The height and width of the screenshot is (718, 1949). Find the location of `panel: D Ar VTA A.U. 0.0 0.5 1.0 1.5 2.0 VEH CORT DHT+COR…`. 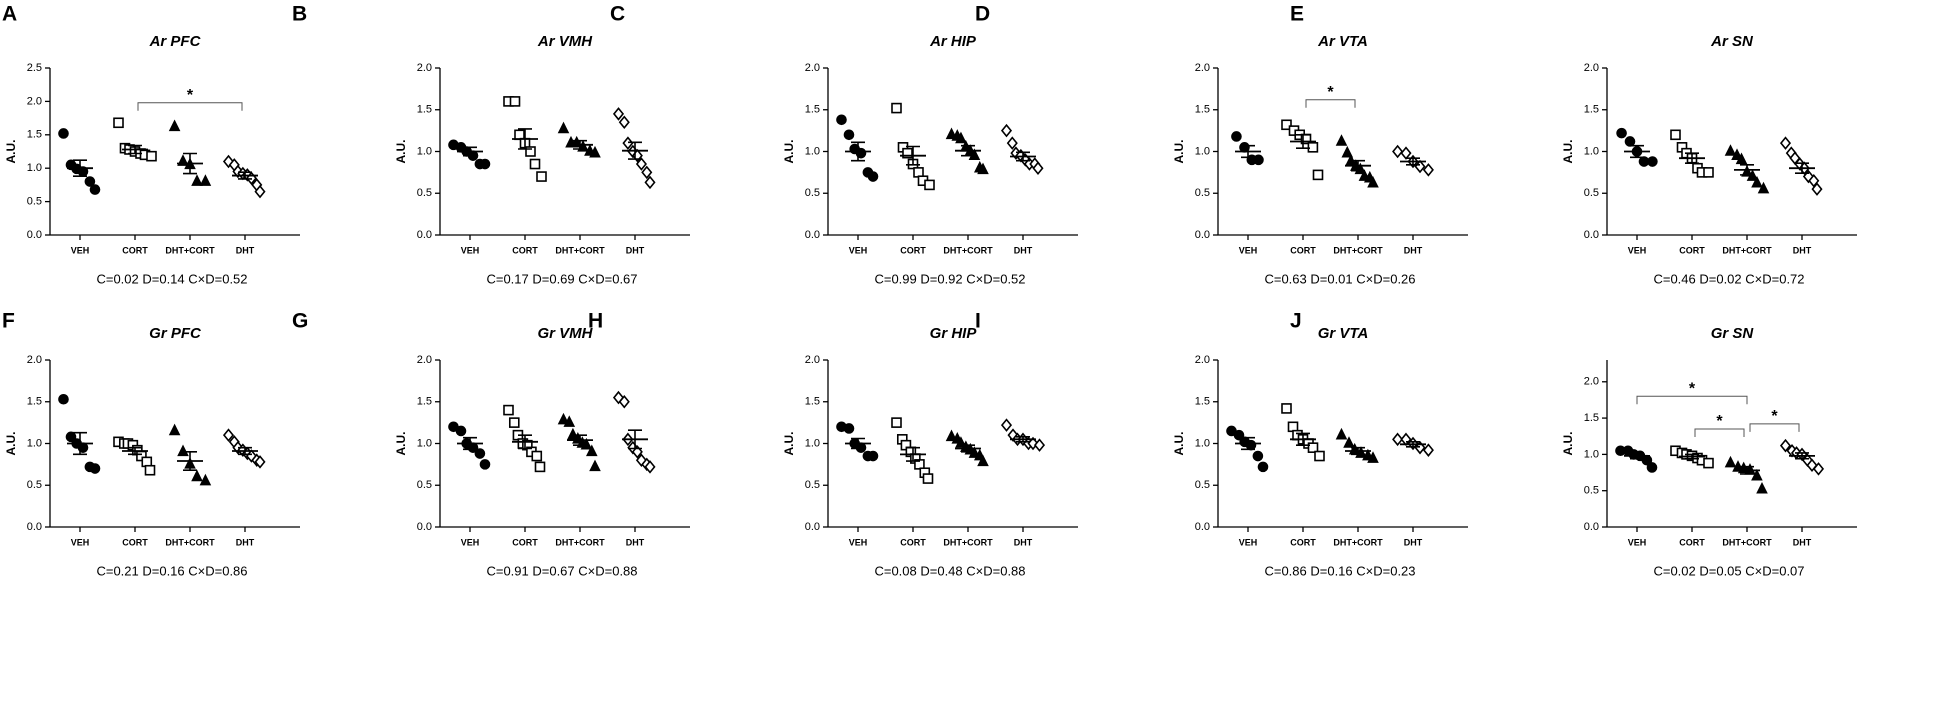

panel: D Ar VTA A.U. 0.0 0.5 1.0 1.5 2.0 VEH CORT DHT+COR… is located at coordinates (1221, 144).